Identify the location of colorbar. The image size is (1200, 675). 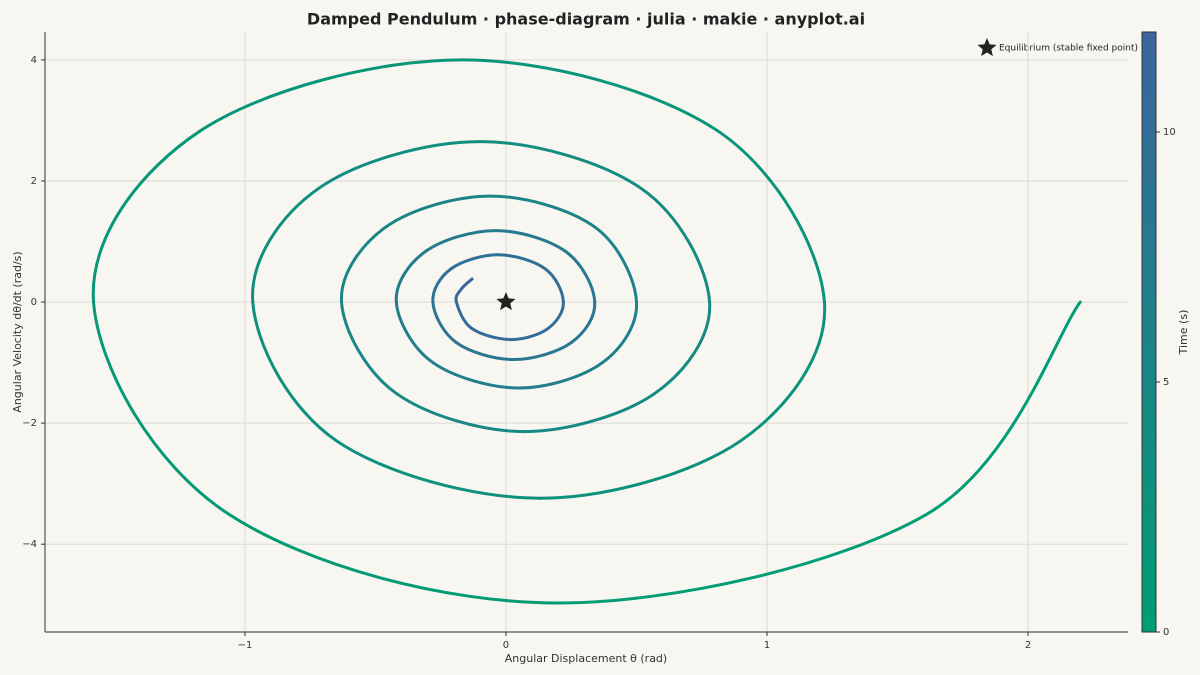
(1149, 332).